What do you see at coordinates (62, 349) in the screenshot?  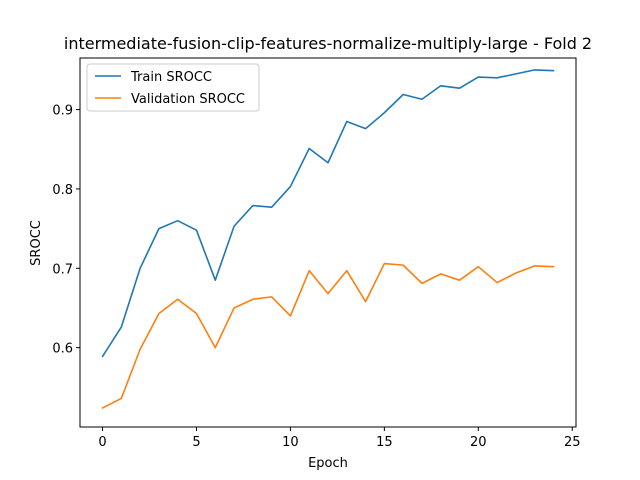 I see `y-tick-label: 0.6` at bounding box center [62, 349].